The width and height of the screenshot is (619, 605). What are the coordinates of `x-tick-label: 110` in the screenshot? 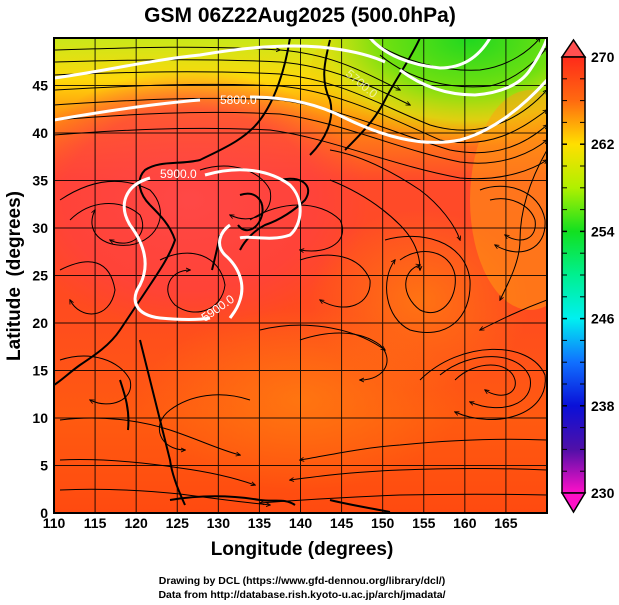 It's located at (54, 523).